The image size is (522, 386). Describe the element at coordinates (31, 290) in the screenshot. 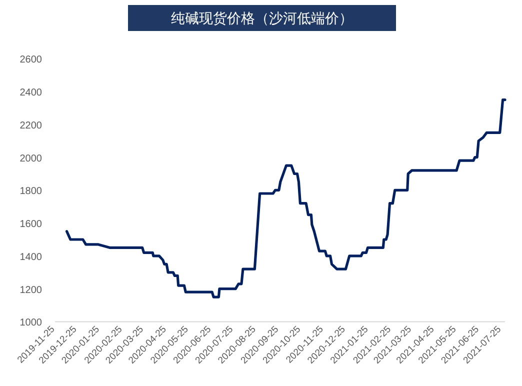

I see `y-tick-label: 1200` at that location.